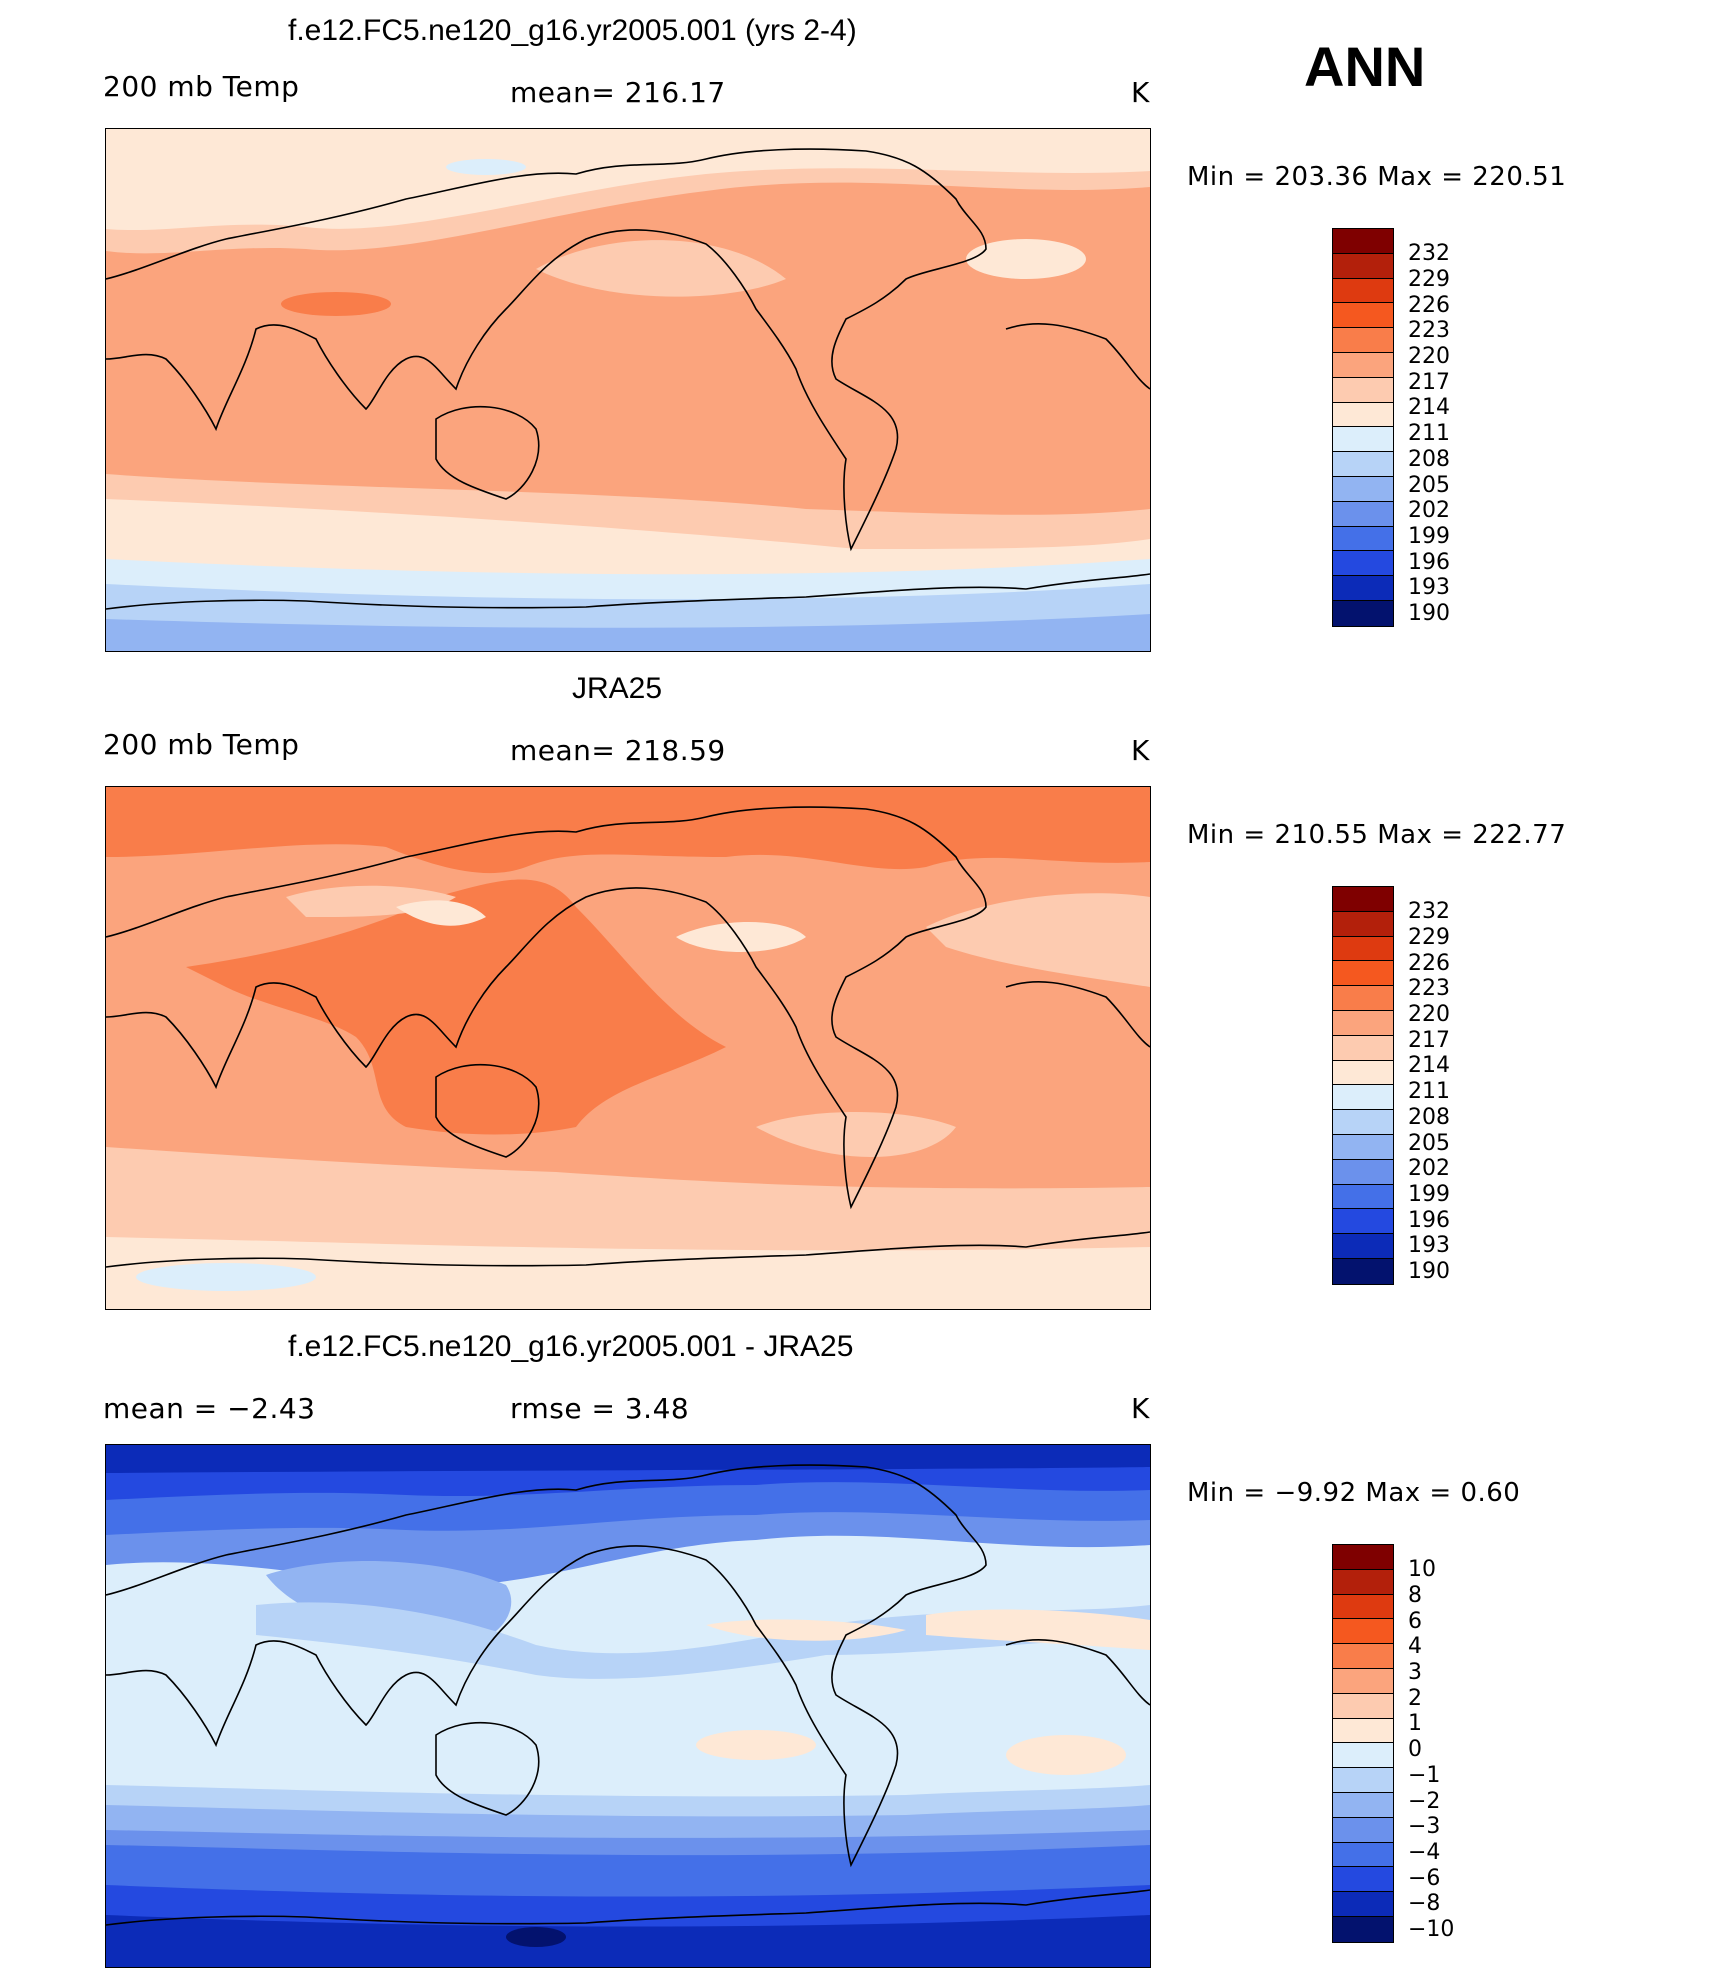 The width and height of the screenshot is (1710, 1969). I want to click on colorbar-label: −3, so click(1424, 1826).